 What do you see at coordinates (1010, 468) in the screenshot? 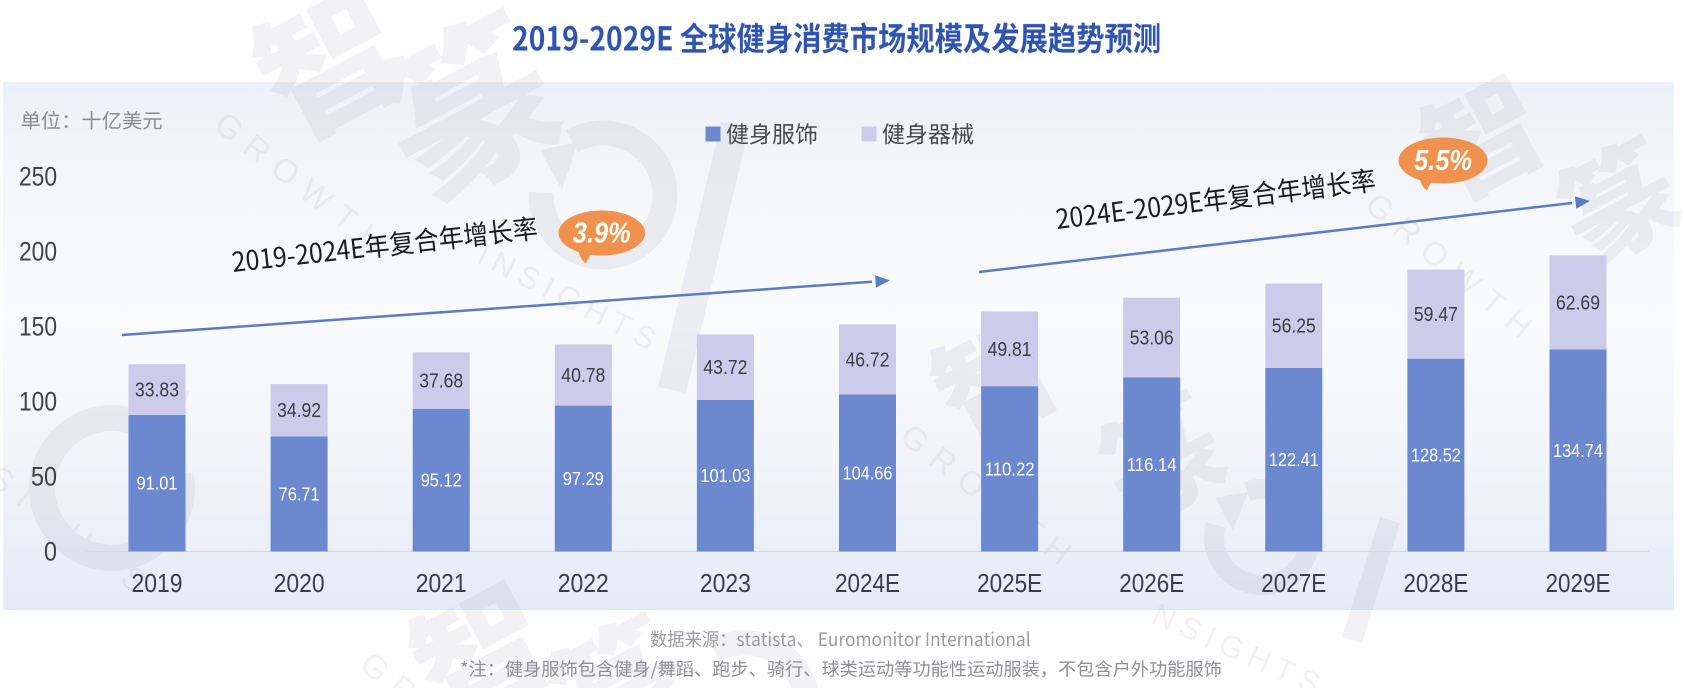
I see `svg-text: 110.22` at bounding box center [1010, 468].